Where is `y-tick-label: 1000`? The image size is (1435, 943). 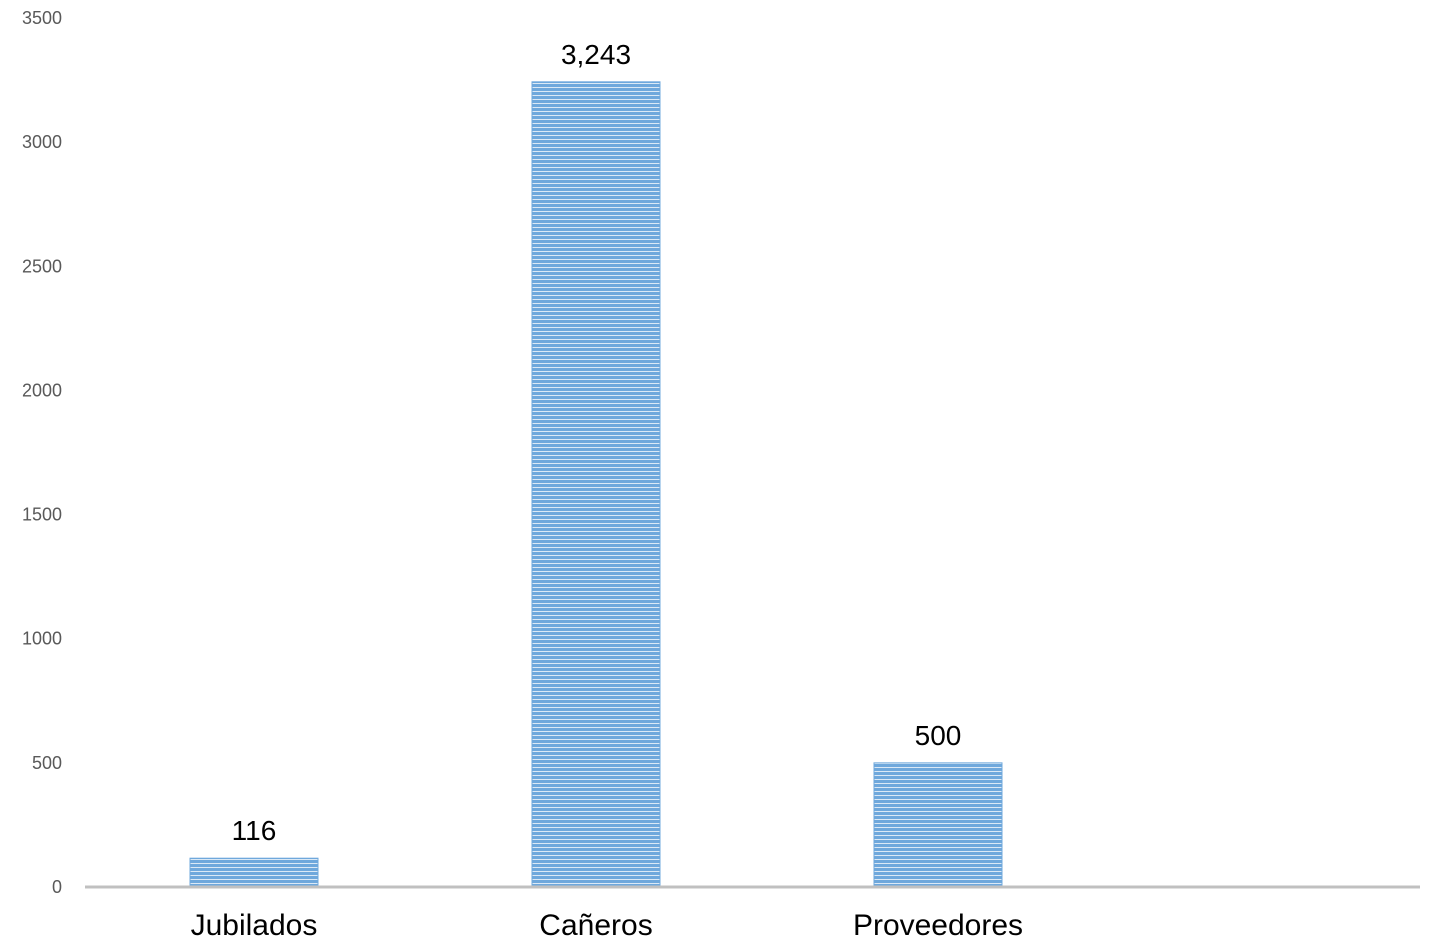
y-tick-label: 1000 is located at coordinates (42, 639).